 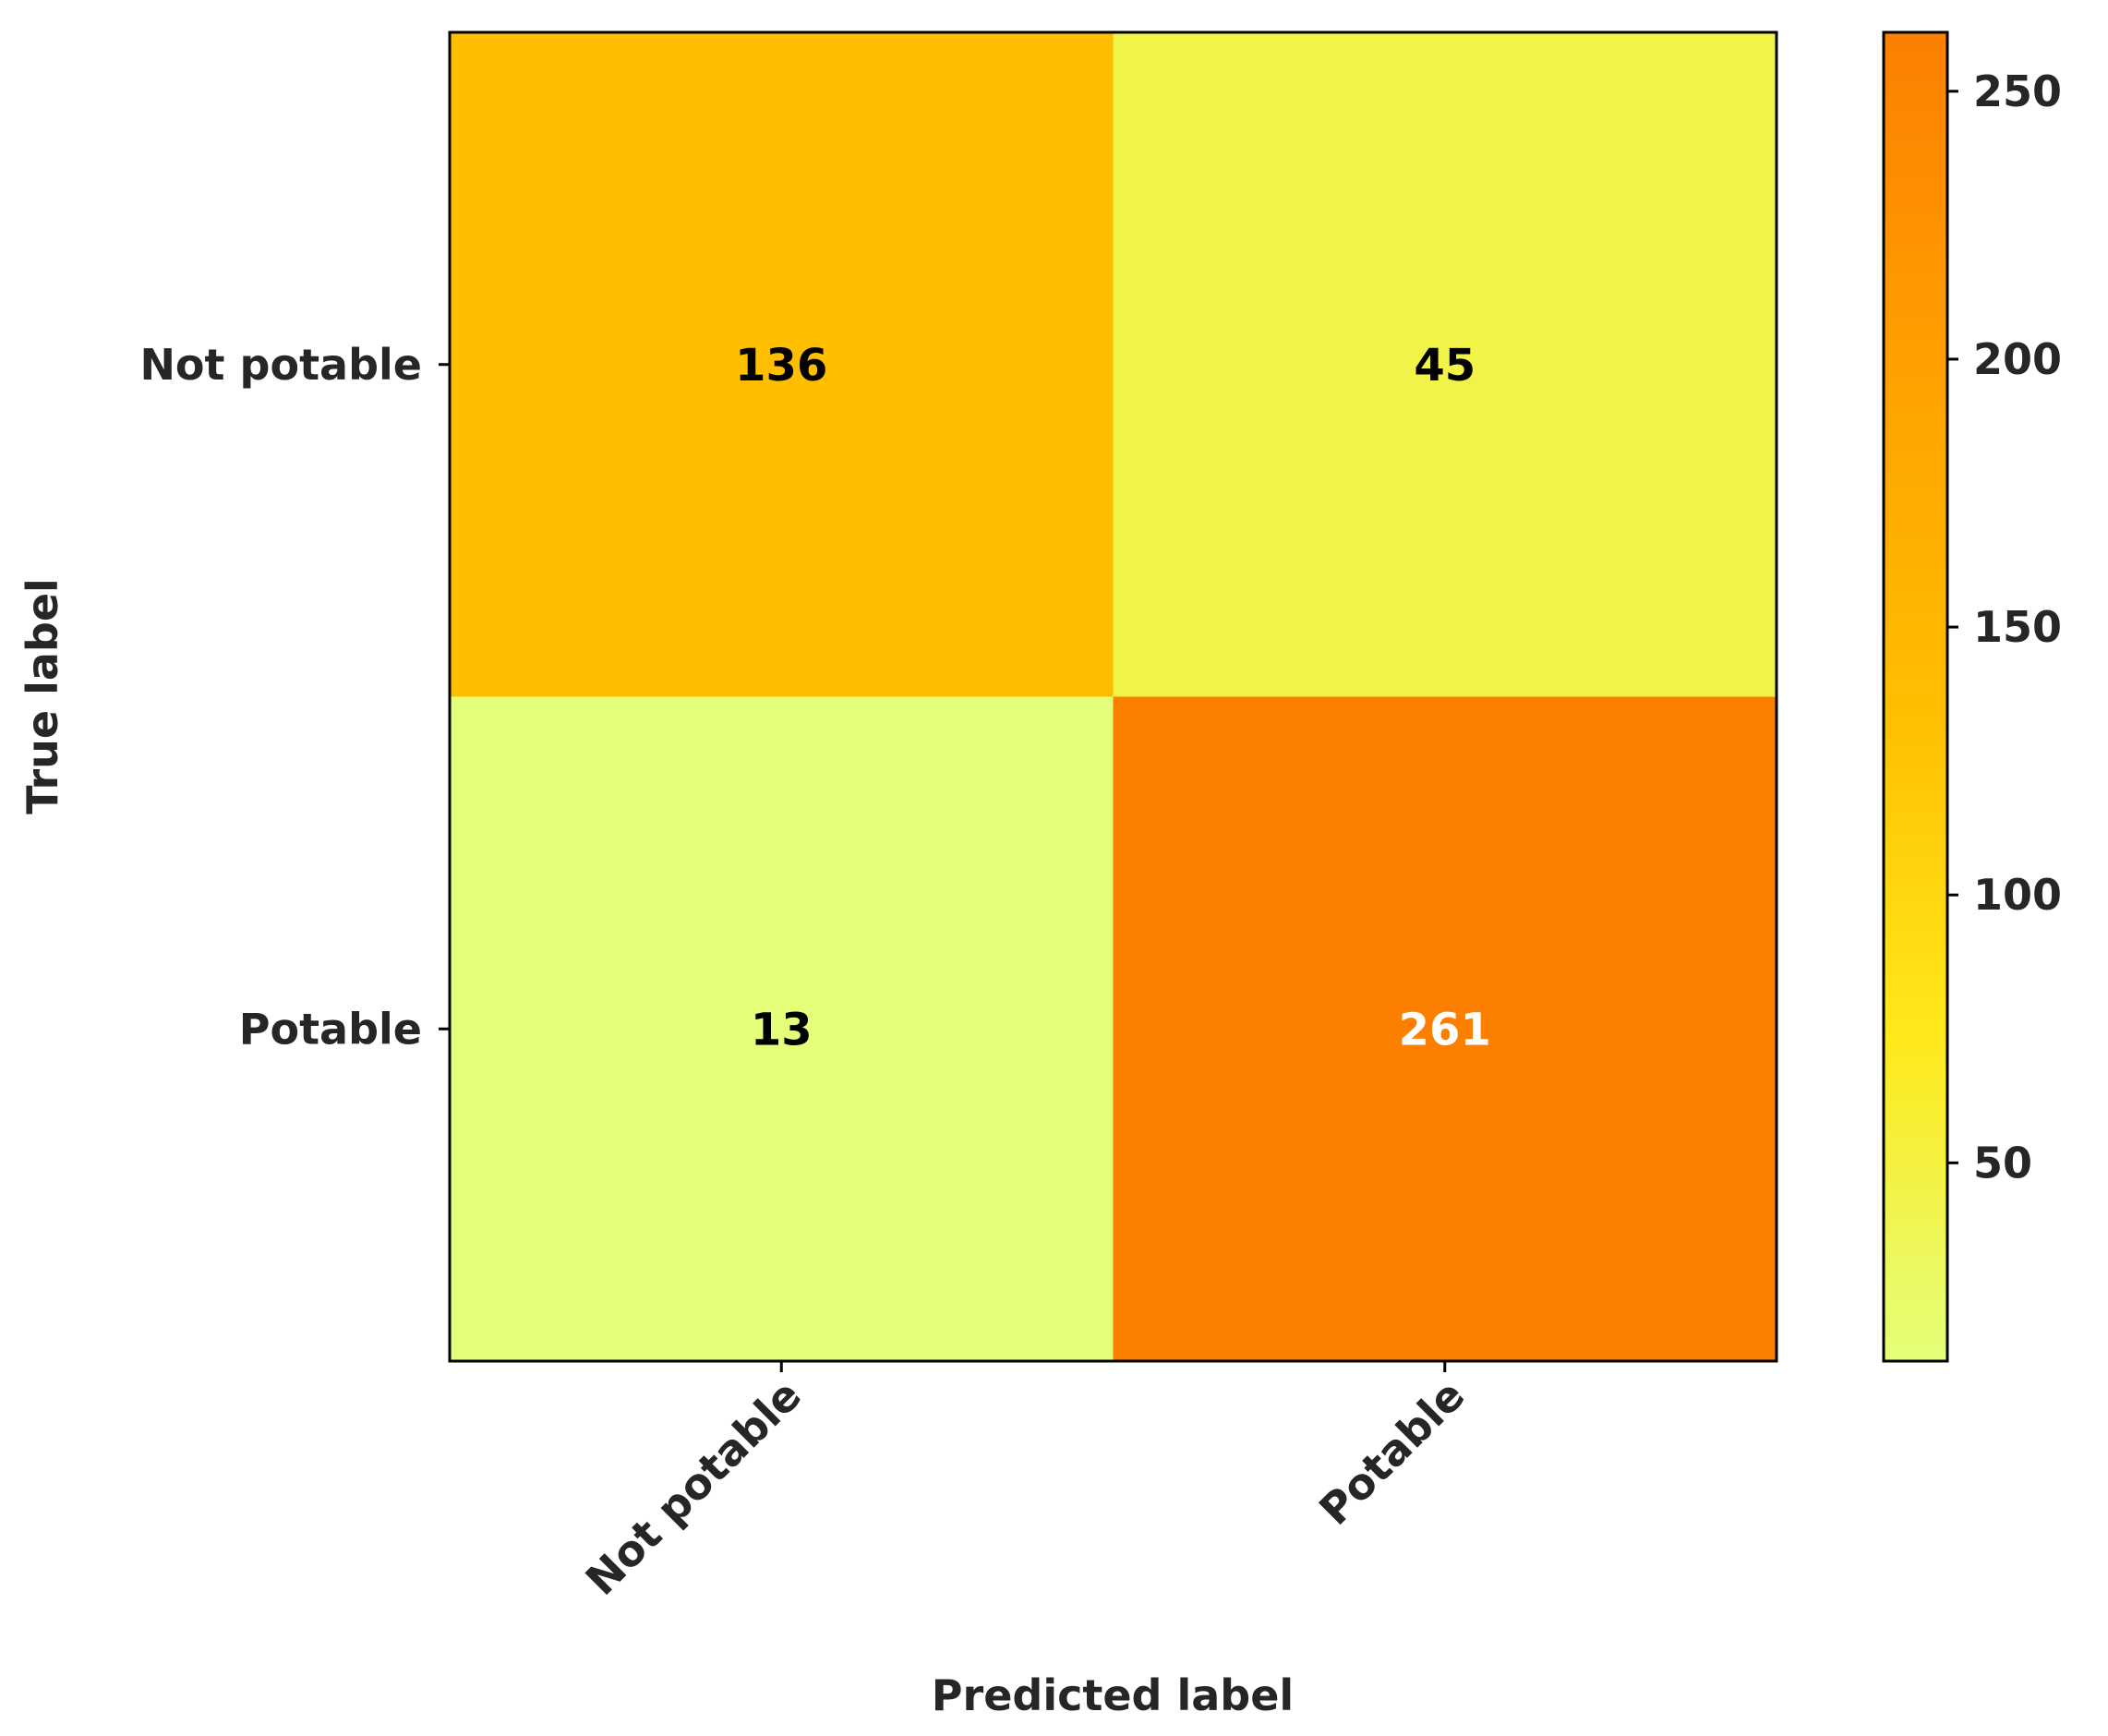 I want to click on heatmap-cell-r1-c1, so click(x=1445, y=1029).